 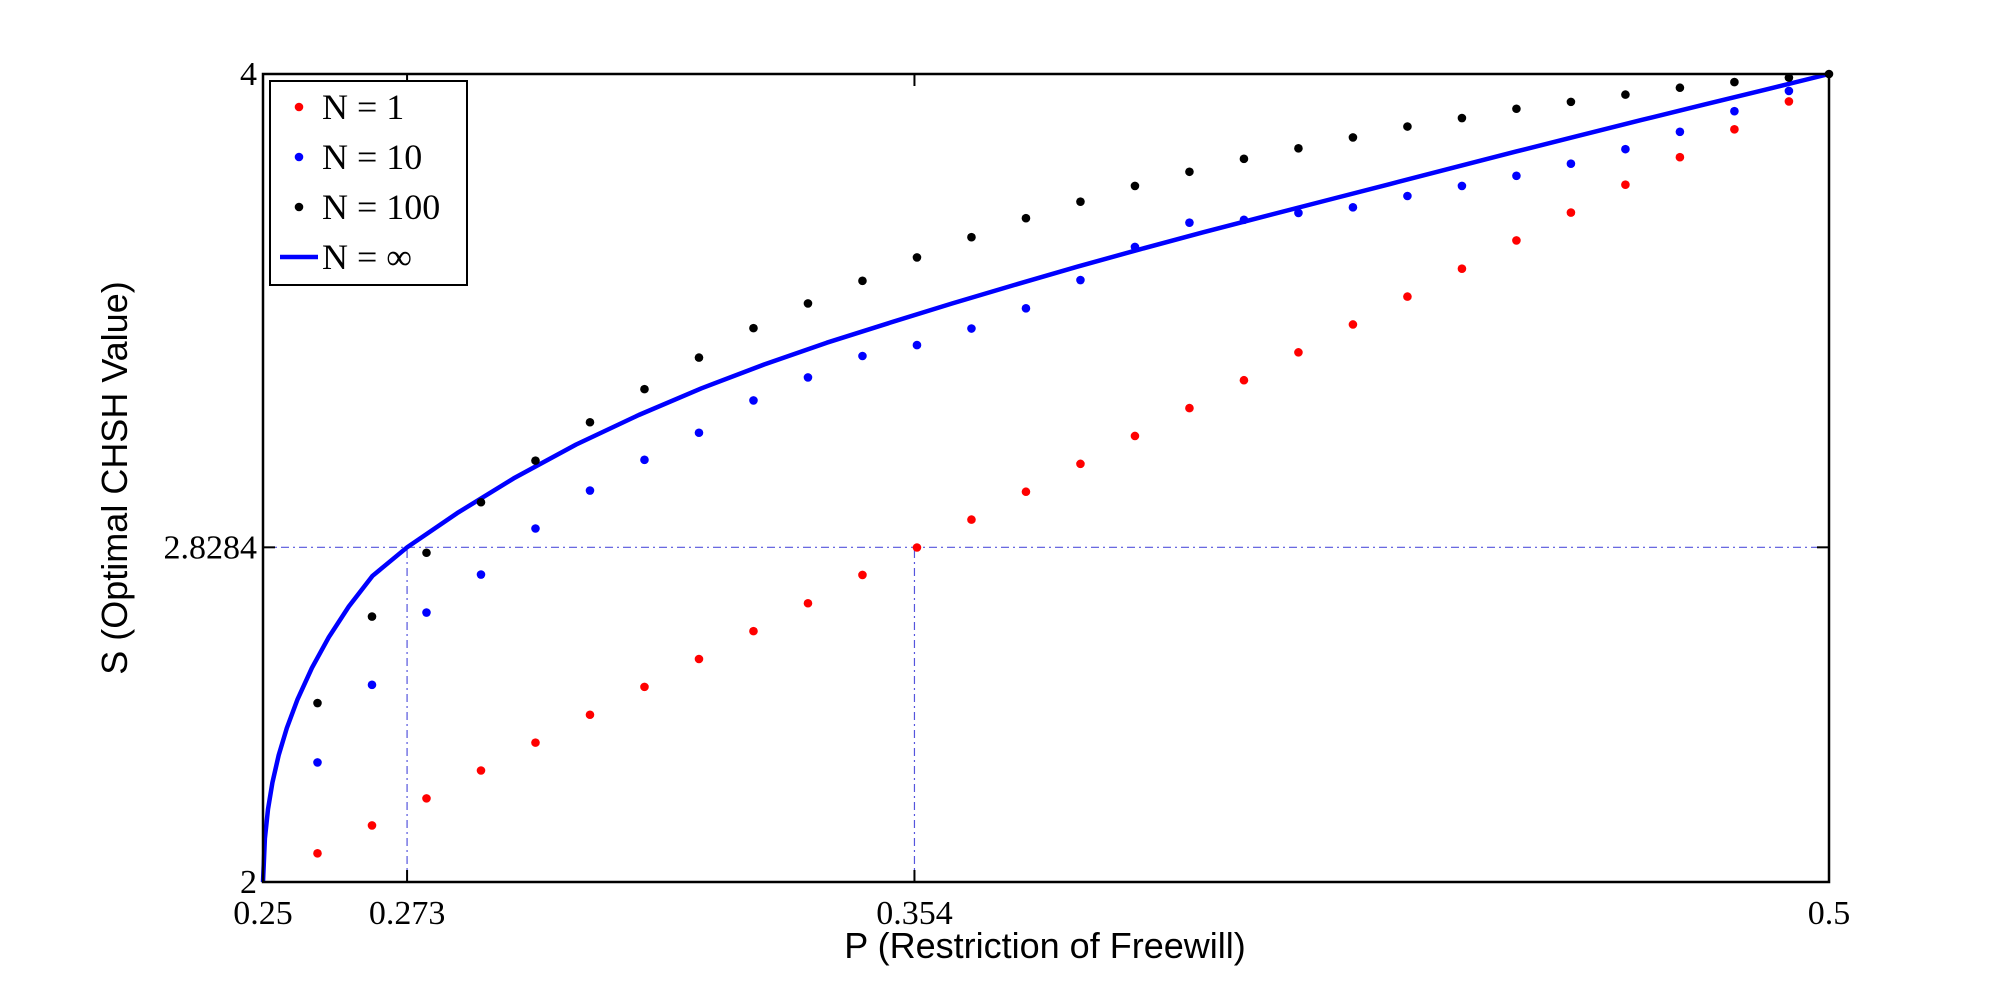 I want to click on legend-box, so click(x=368, y=183).